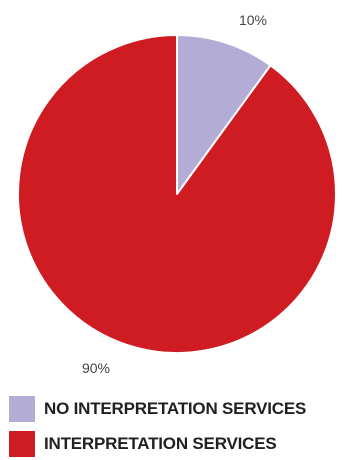 This screenshot has width=349, height=460. I want to click on legend-item-interpretation-services: INTERPRETATION SERVICES, so click(157, 444).